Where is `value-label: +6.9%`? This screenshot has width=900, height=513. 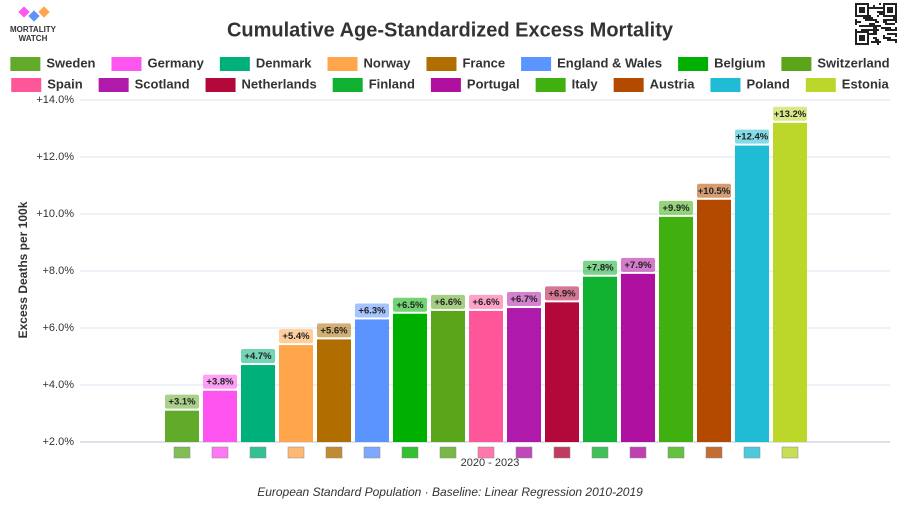
value-label: +6.9% is located at coordinates (562, 293).